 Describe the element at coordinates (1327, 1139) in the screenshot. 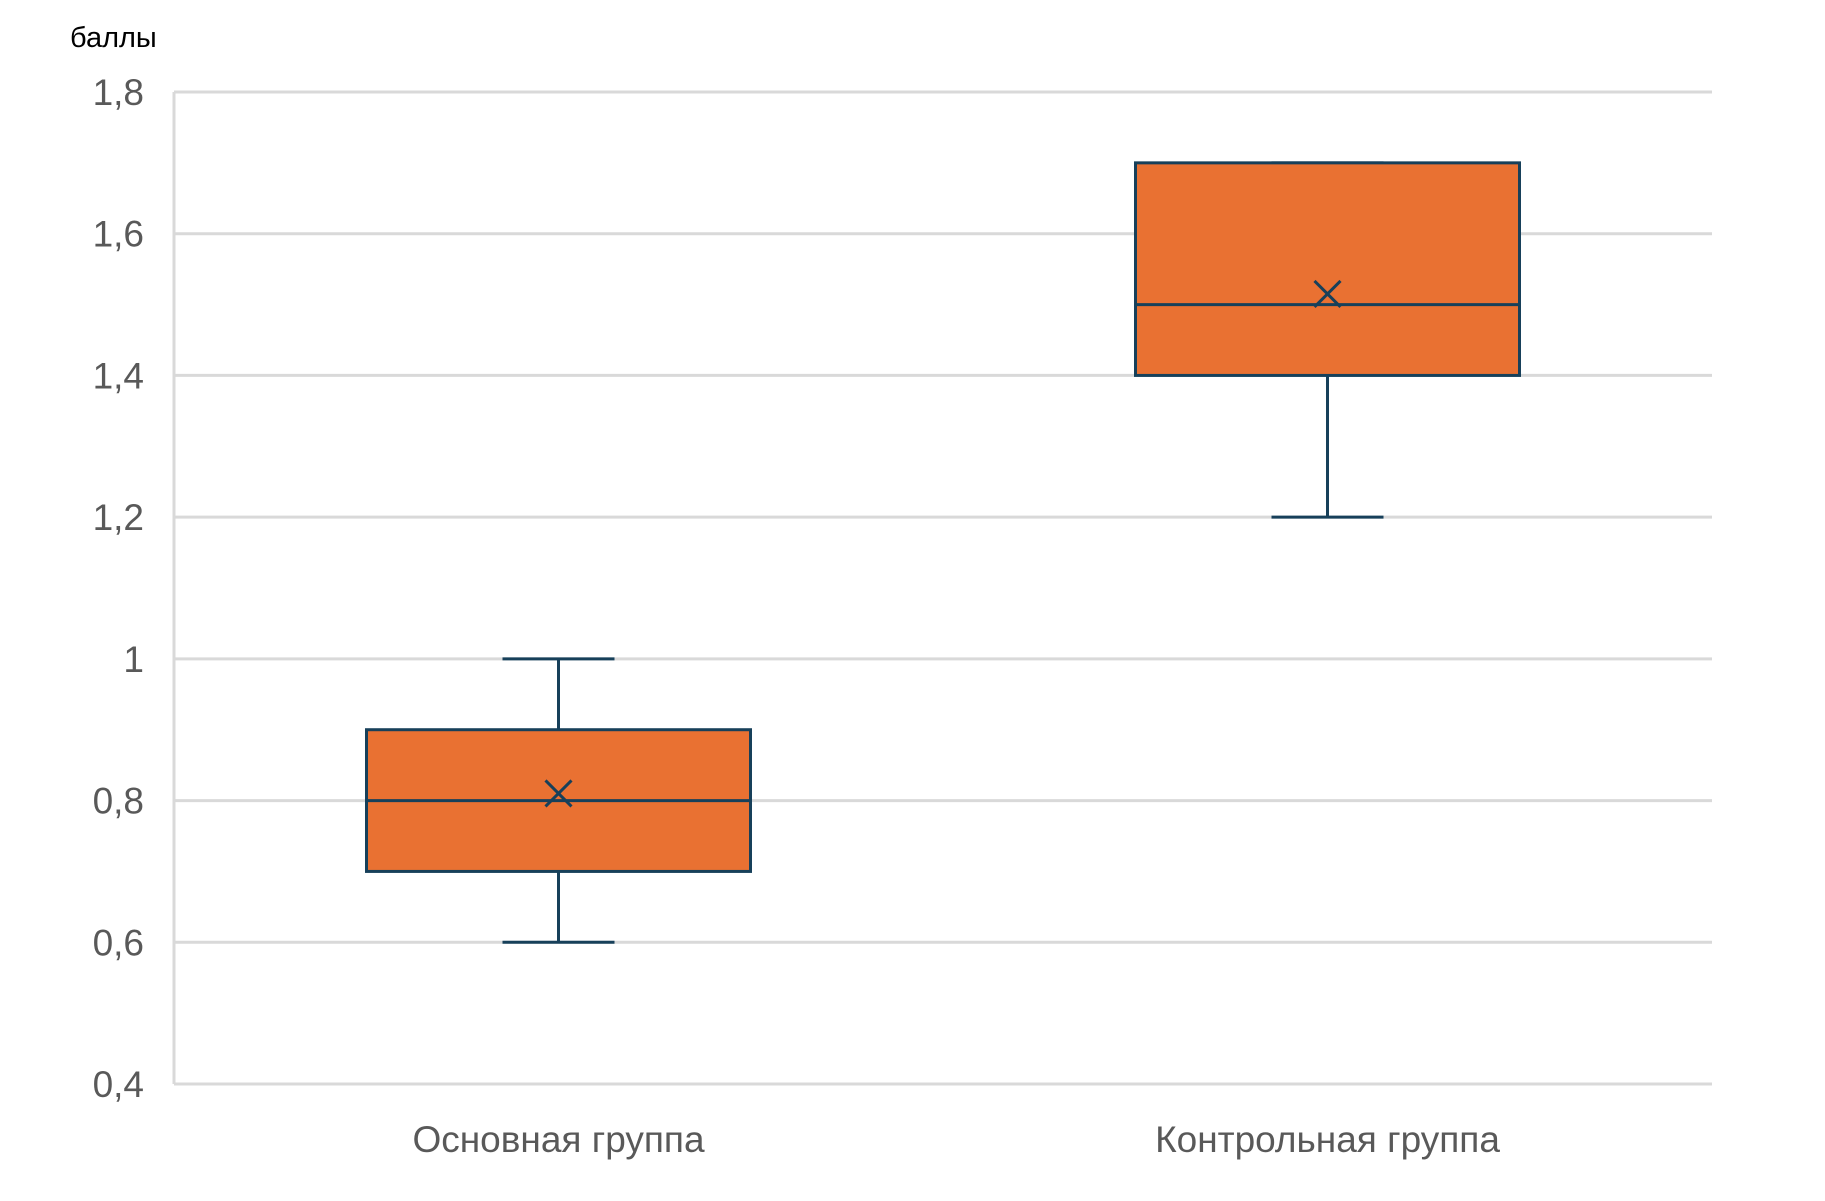

I see `x-category-label: Контрольная группа` at that location.